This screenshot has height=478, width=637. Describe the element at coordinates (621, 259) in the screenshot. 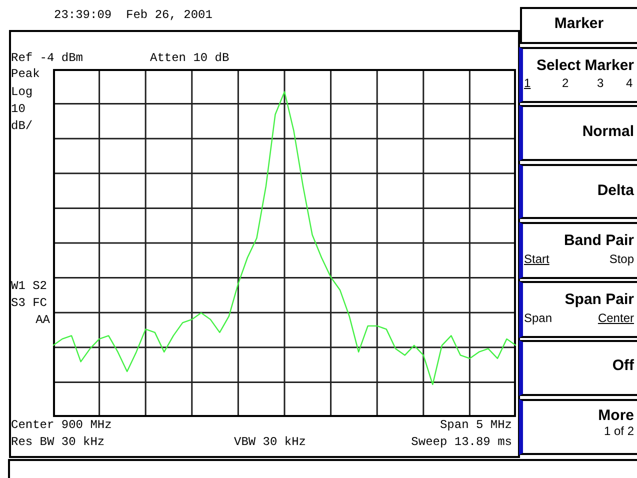

I see `text: Stop` at that location.